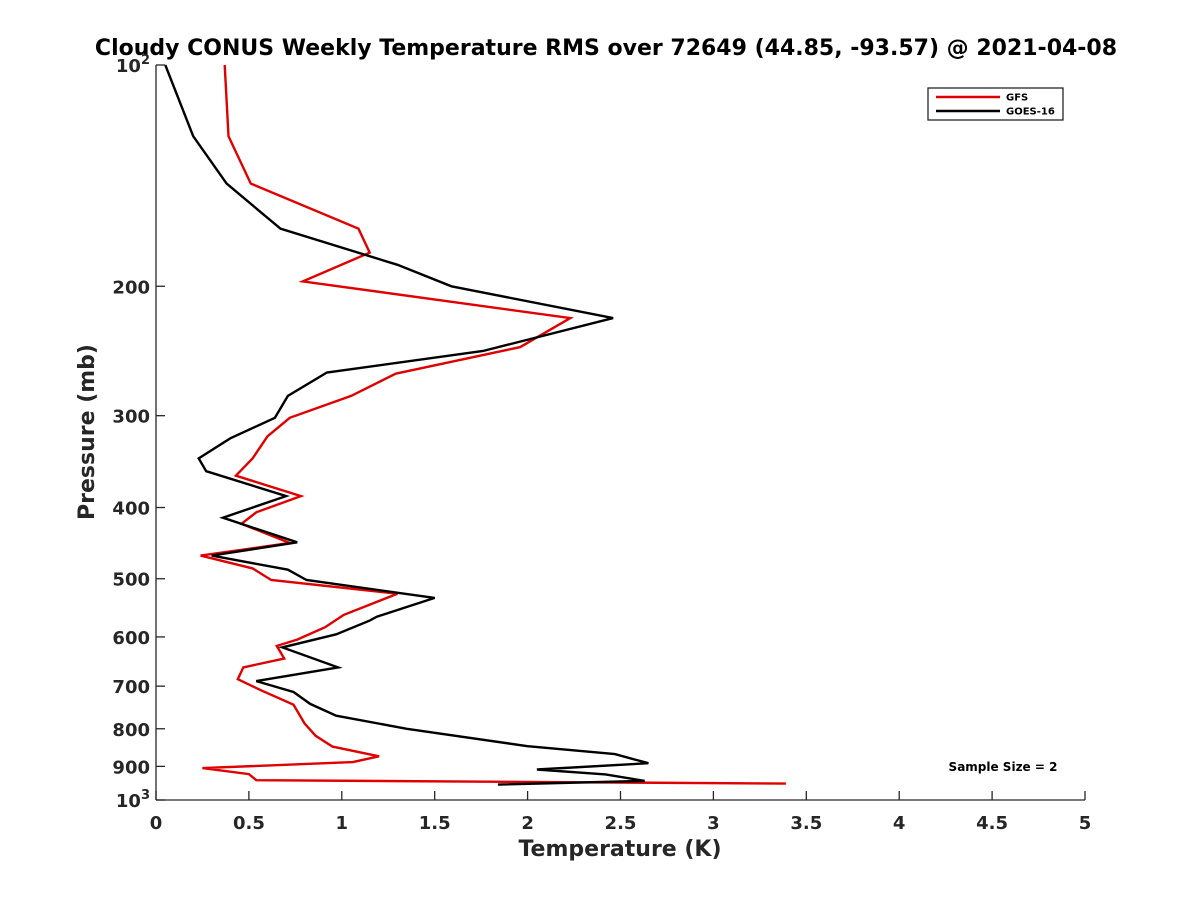 Image resolution: width=1200 pixels, height=900 pixels. What do you see at coordinates (806, 823) in the screenshot?
I see `x-tick-label: 3.5` at bounding box center [806, 823].